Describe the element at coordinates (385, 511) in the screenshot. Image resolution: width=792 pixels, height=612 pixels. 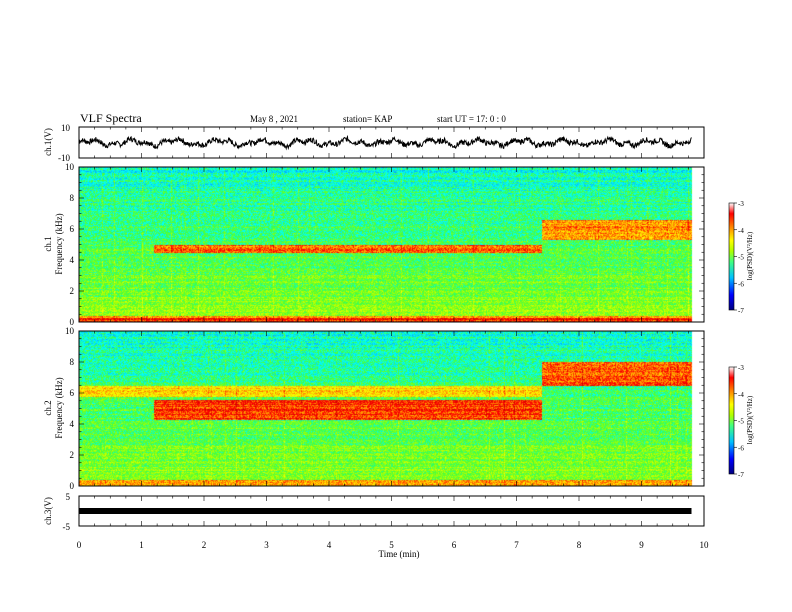
I see `ch3-signal-trace` at that location.